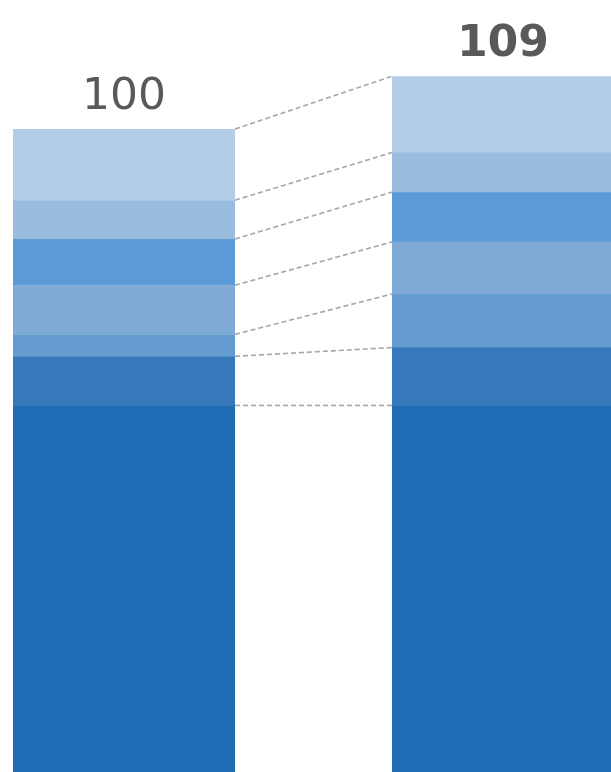 Image resolution: width=611 pixels, height=772 pixels. I want to click on bar-total-label-1: 109, so click(503, 41).